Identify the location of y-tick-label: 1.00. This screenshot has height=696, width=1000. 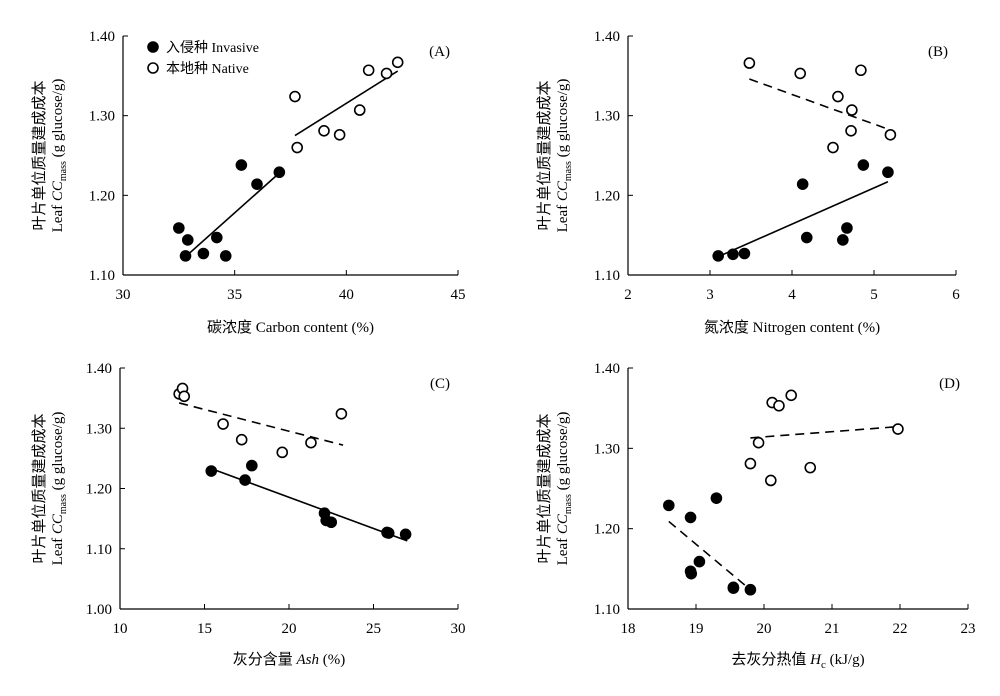
(99, 610).